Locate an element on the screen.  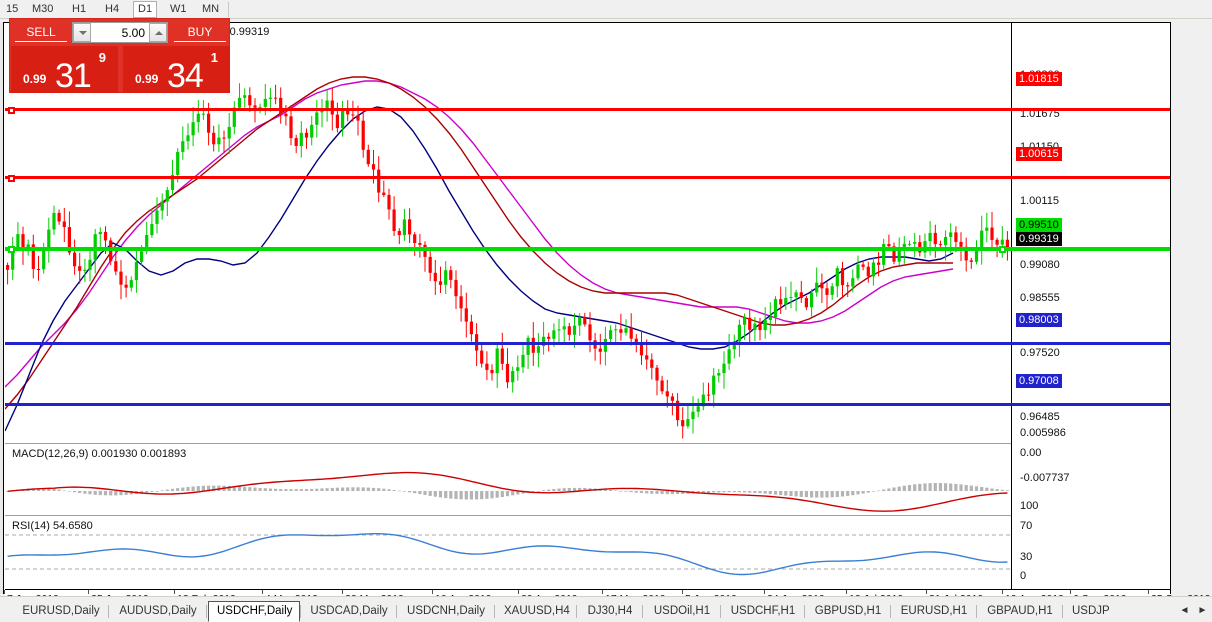
price-tick-7: 0.97520 is located at coordinates (1040, 353).